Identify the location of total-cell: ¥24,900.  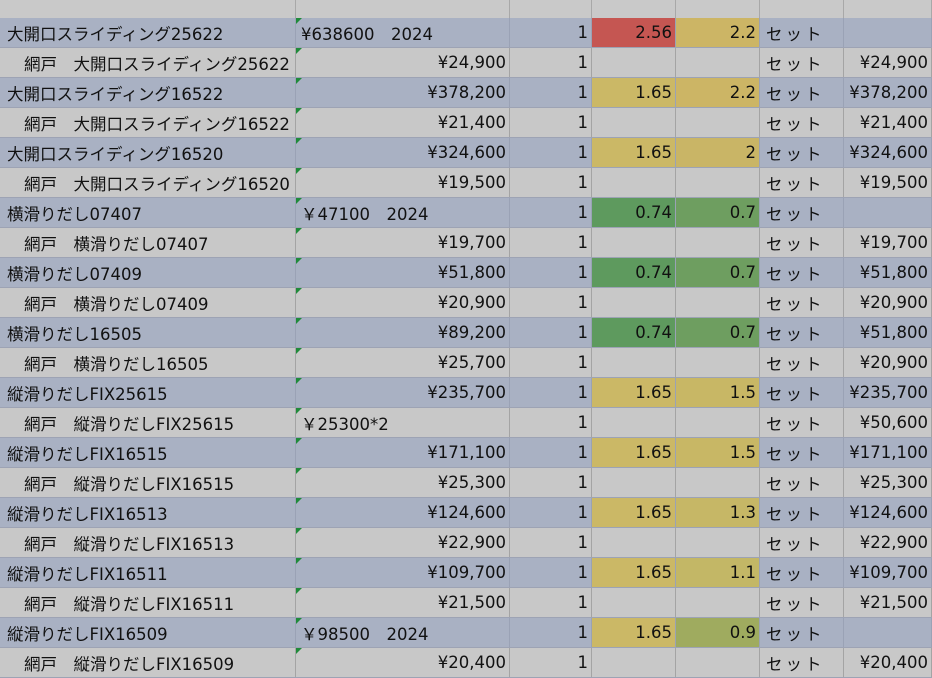
(888, 62).